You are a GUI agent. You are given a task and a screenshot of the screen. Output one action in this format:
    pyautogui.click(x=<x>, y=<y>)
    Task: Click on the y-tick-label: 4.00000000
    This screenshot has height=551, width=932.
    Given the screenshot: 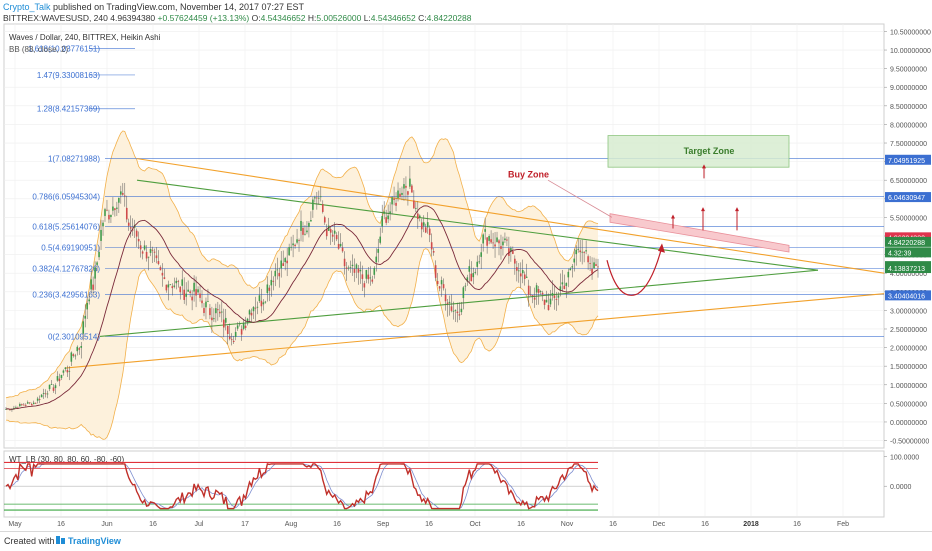 What is the action you would take?
    pyautogui.click(x=908, y=274)
    